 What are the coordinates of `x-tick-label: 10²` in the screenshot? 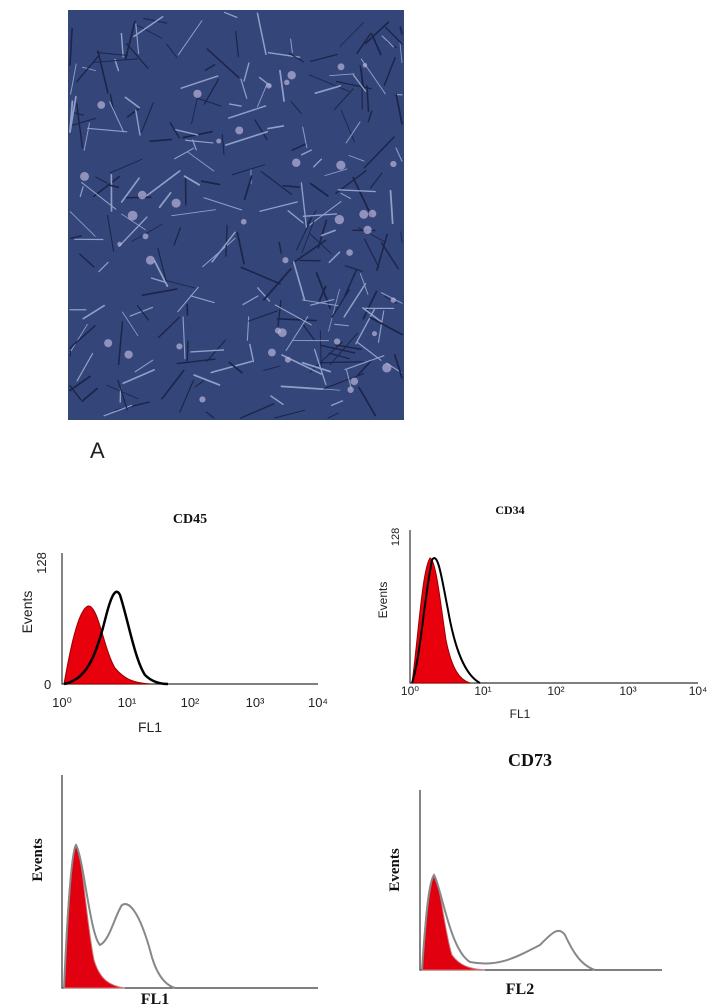 It's located at (555, 691).